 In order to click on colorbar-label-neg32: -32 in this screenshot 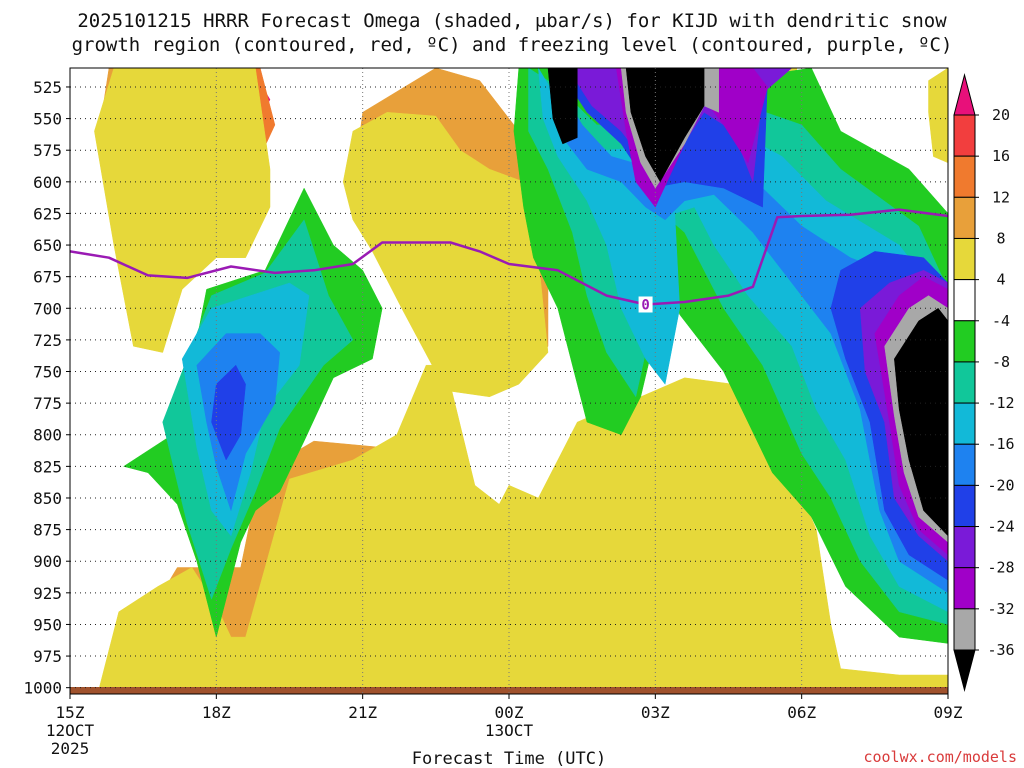, I will do `click(1000, 609)`.